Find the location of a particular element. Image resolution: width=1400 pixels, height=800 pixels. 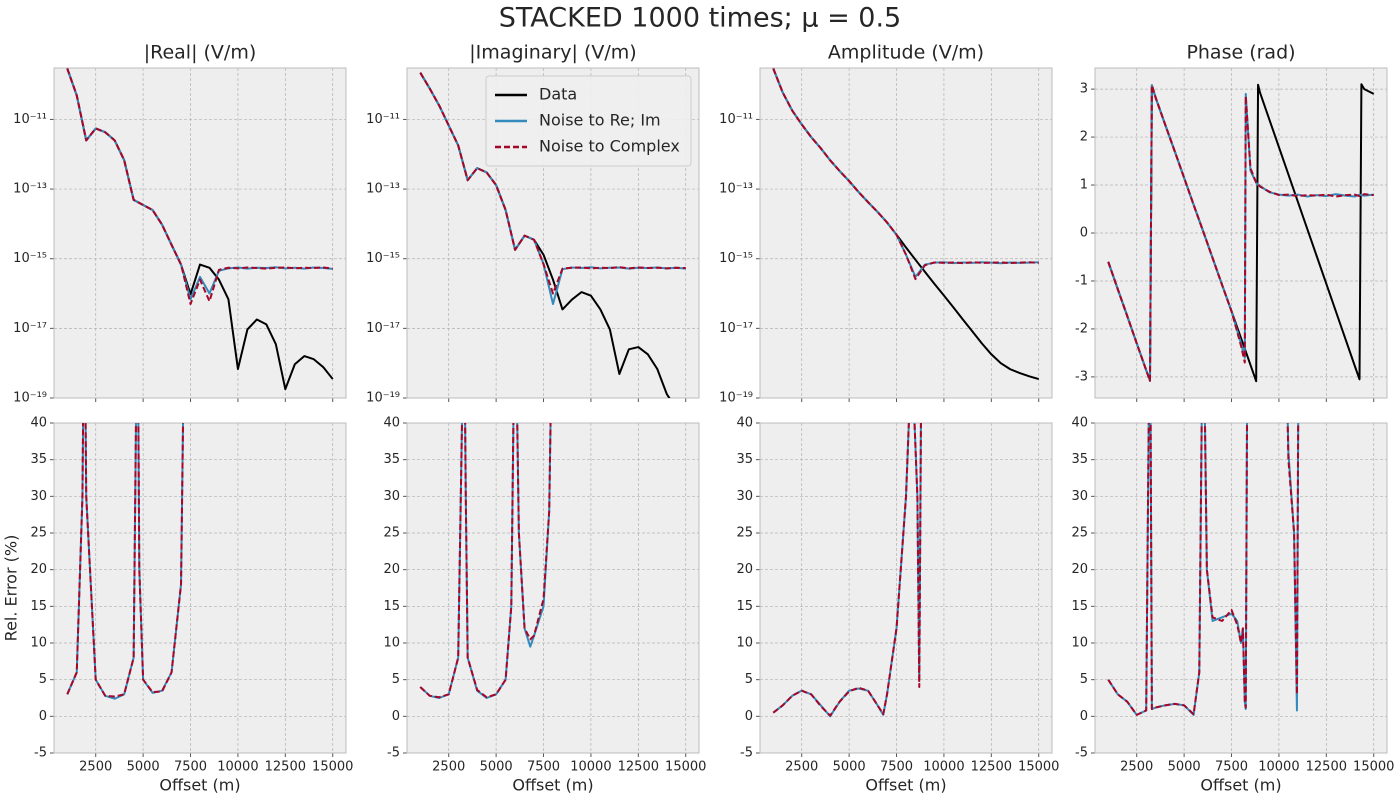

y-tick-label: 3 is located at coordinates (1084, 89).